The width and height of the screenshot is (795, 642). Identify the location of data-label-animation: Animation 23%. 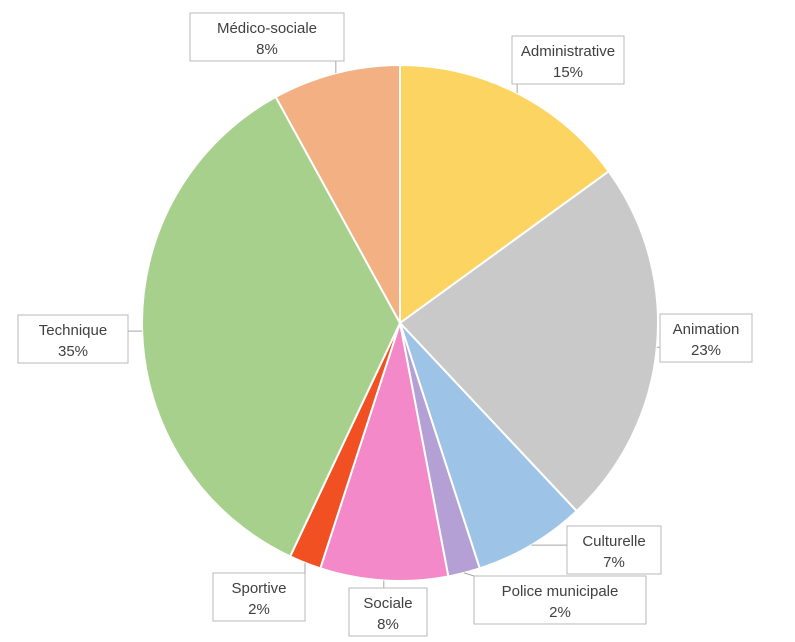
(706, 338).